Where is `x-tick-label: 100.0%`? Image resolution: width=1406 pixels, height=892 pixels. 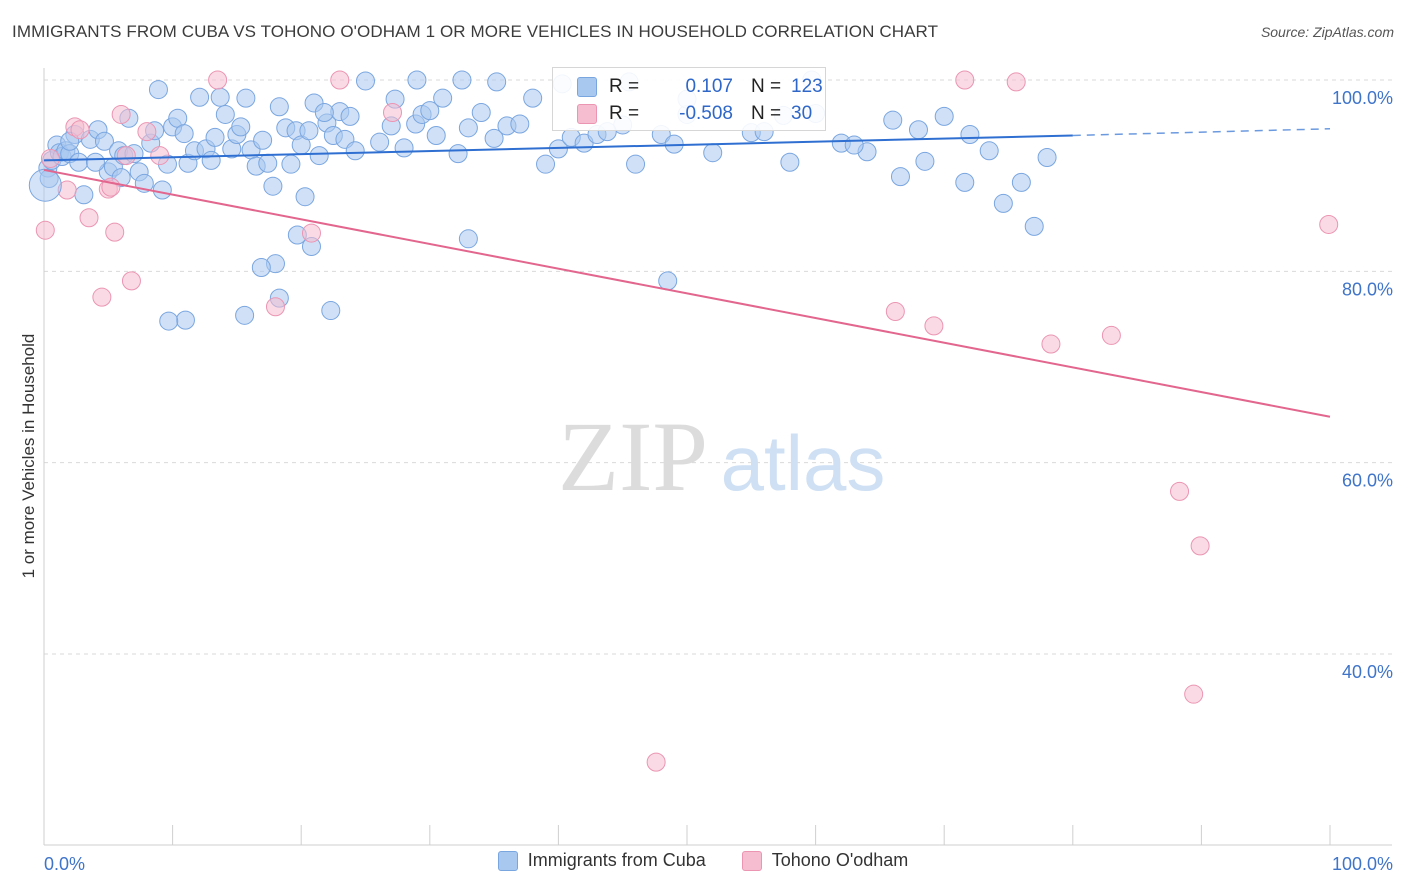
x-tick-label: 100.0% is located at coordinates (1362, 864).